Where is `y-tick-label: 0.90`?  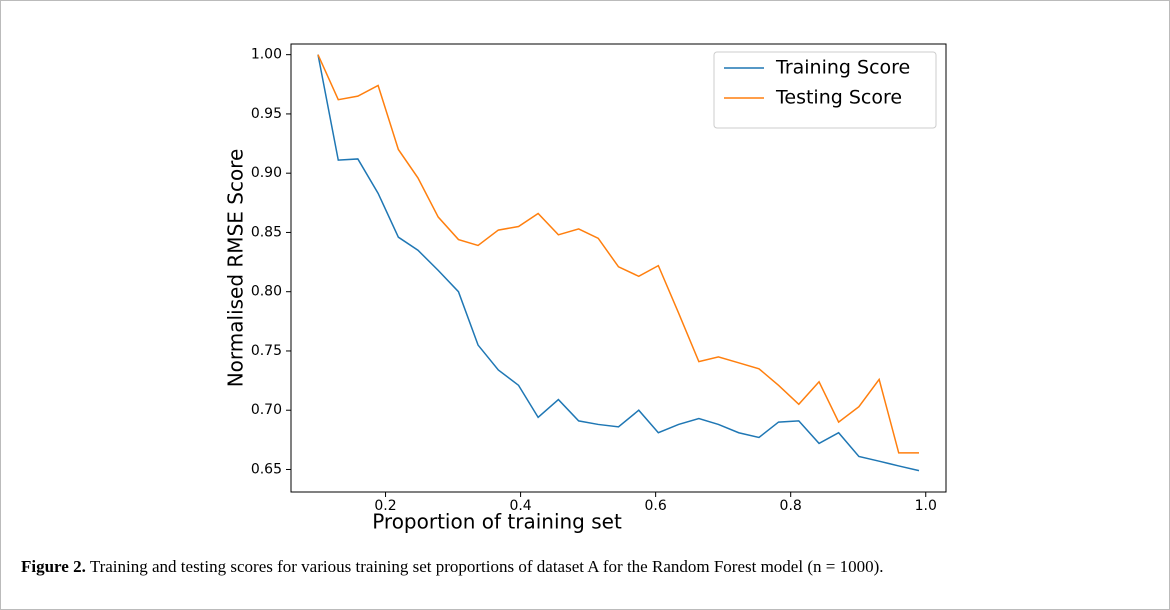
y-tick-label: 0.90 is located at coordinates (266, 173).